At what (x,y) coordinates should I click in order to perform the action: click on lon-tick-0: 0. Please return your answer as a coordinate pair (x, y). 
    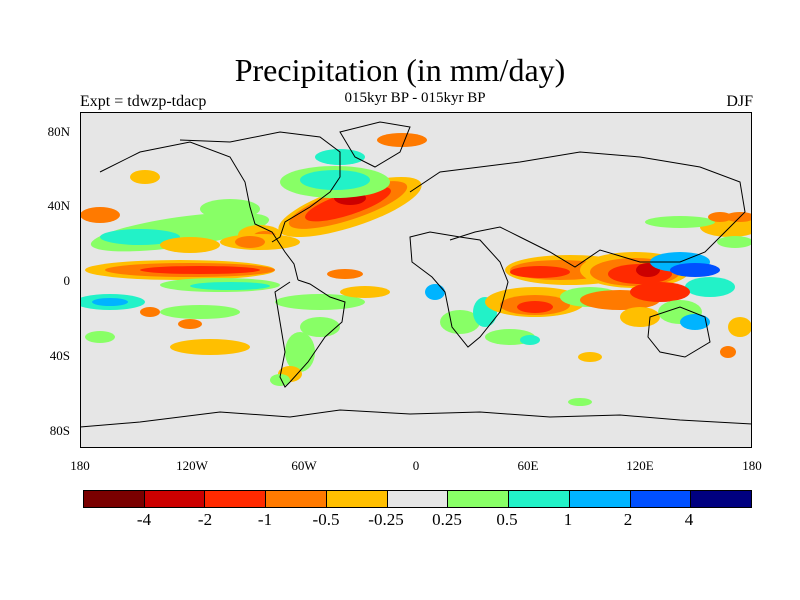
    Looking at the image, I should click on (416, 465).